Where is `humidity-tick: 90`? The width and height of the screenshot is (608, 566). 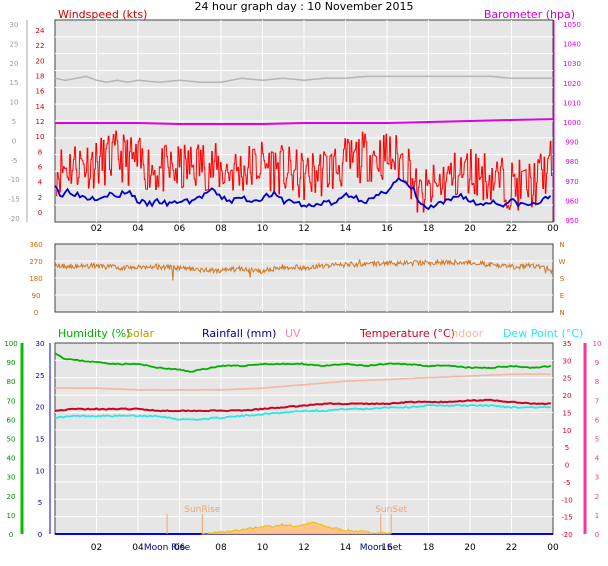
humidity-tick: 90 is located at coordinates (11, 363).